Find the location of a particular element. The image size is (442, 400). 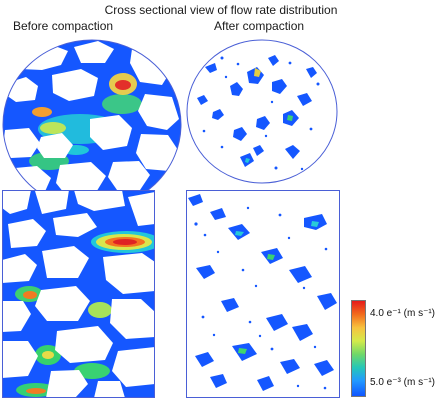

after-compaction-circle-view is located at coordinates (262, 111).